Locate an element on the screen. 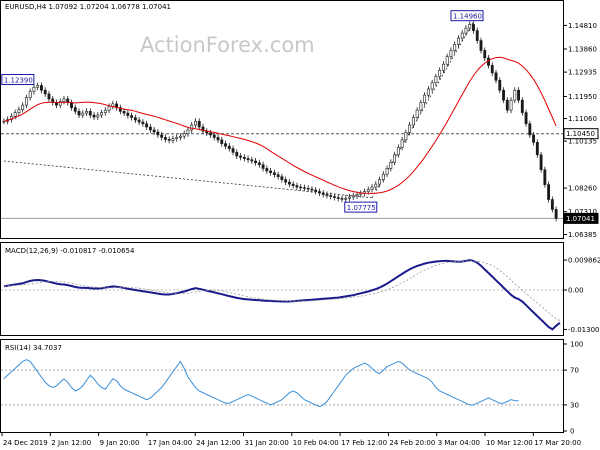 The width and height of the screenshot is (600, 450). price-tag-label: 1.07041 is located at coordinates (580, 219).